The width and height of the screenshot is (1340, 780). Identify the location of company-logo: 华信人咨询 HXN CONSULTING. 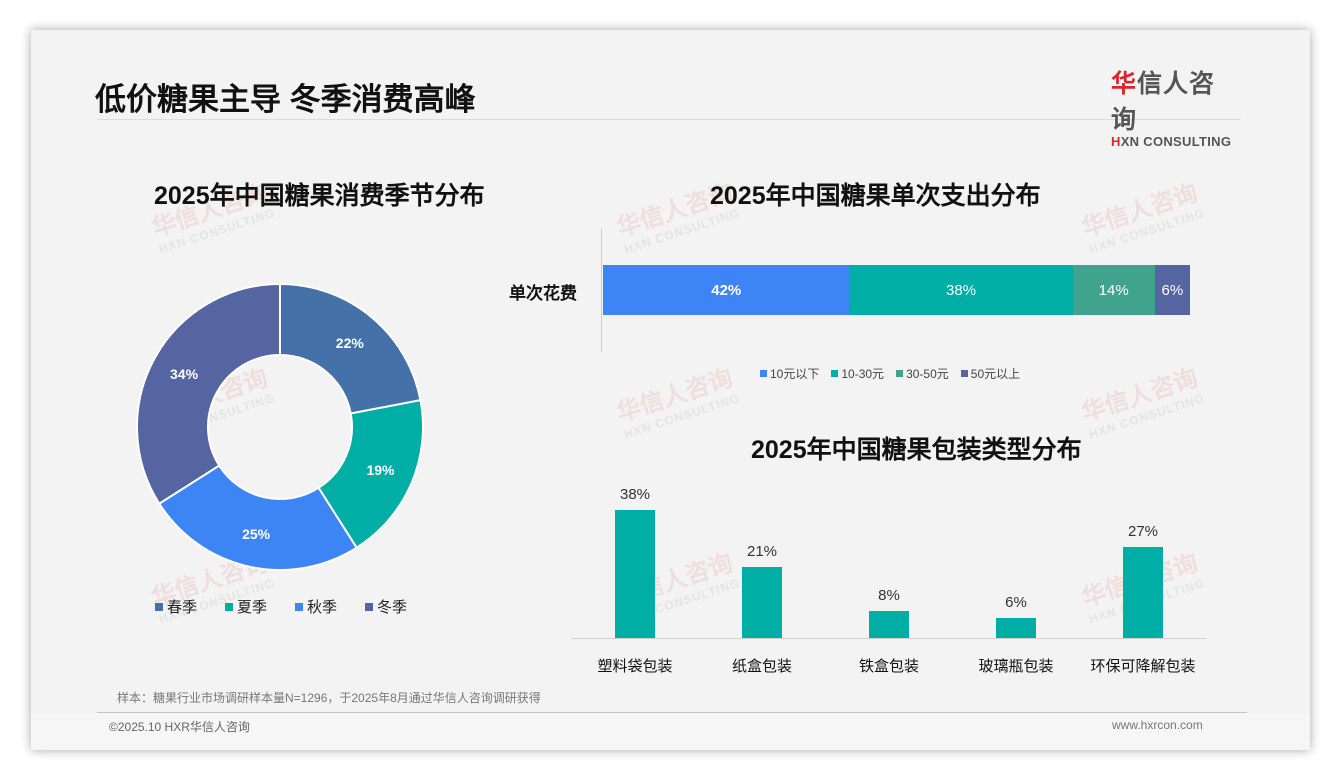
(1176, 106).